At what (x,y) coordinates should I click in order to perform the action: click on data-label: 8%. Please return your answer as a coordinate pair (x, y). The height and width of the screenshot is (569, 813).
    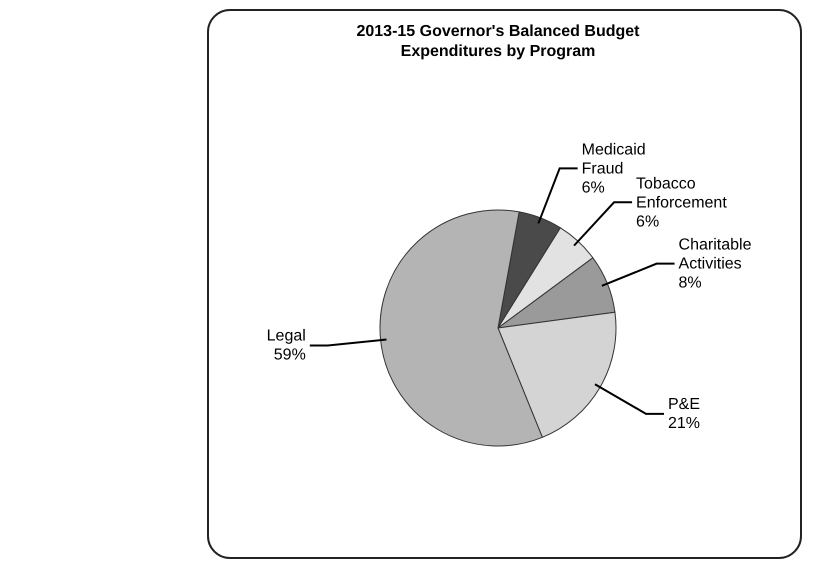
    Looking at the image, I should click on (690, 283).